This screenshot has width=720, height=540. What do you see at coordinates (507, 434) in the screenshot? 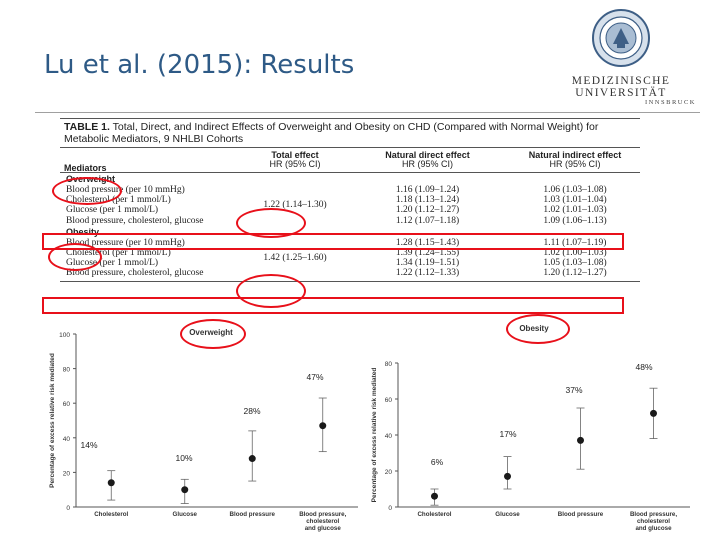
I see `data-label: 17%` at bounding box center [507, 434].